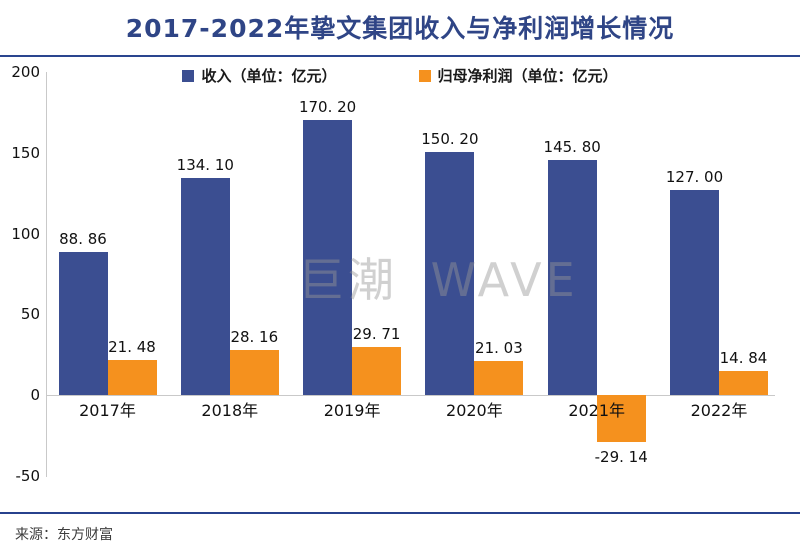 The height and width of the screenshot is (554, 800). What do you see at coordinates (572, 277) in the screenshot?
I see `bar-revenue-2021年` at bounding box center [572, 277].